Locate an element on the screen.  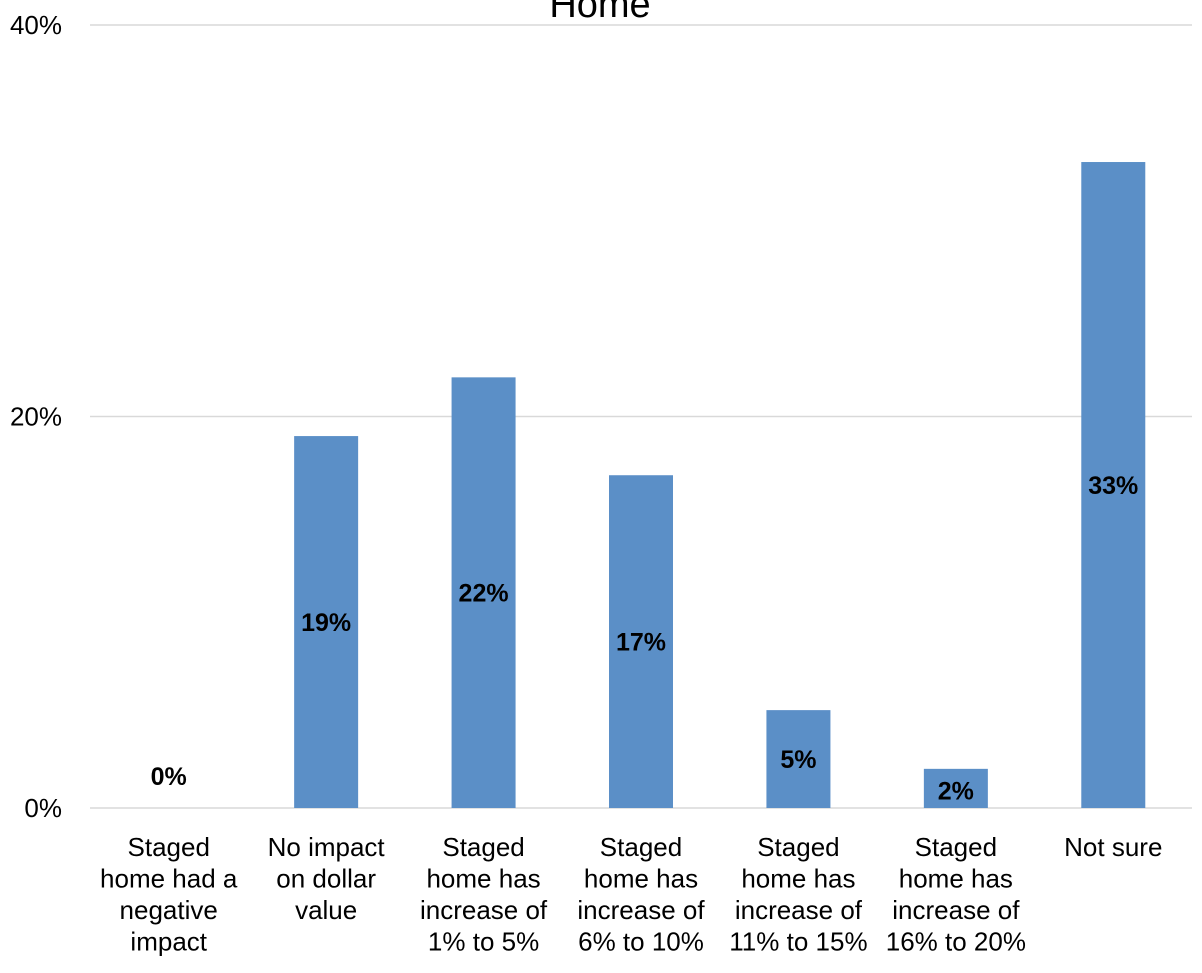
category-label: Staged home has increase of 11% to 15% is located at coordinates (798, 894).